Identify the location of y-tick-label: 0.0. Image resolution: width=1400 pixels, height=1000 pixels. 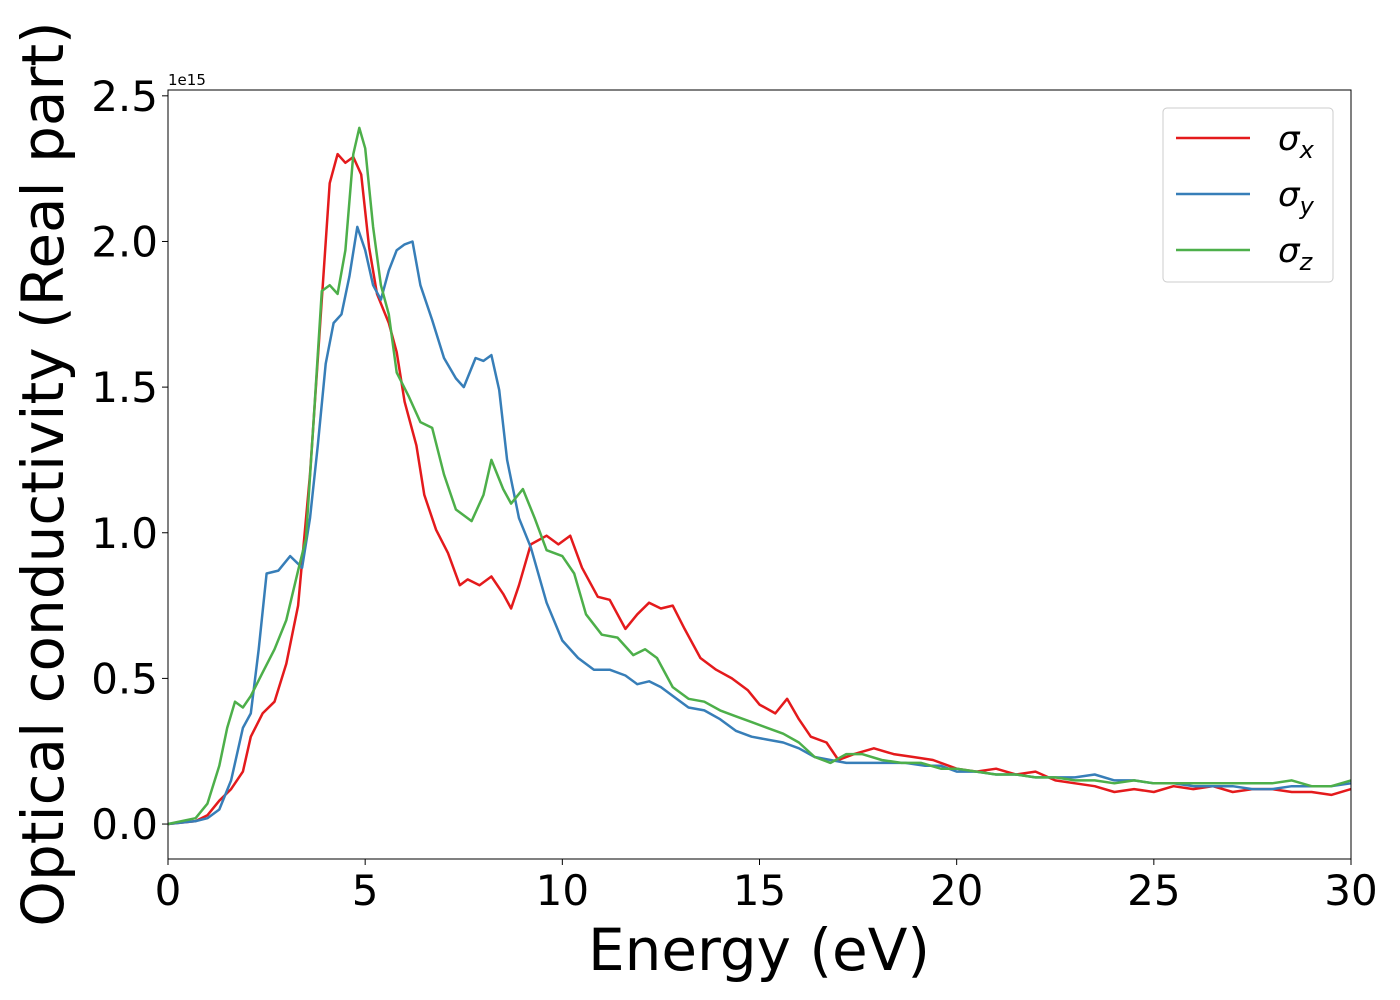
(124, 824).